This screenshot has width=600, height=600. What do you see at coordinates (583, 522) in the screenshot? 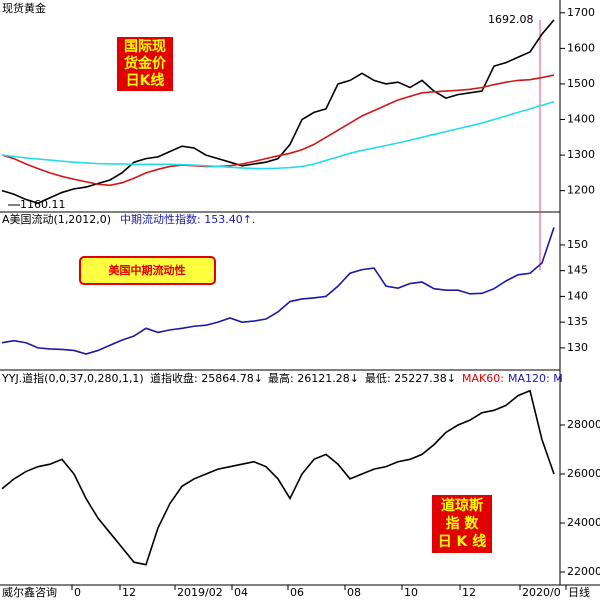
I see `y-tick-label: 24000` at bounding box center [583, 522].